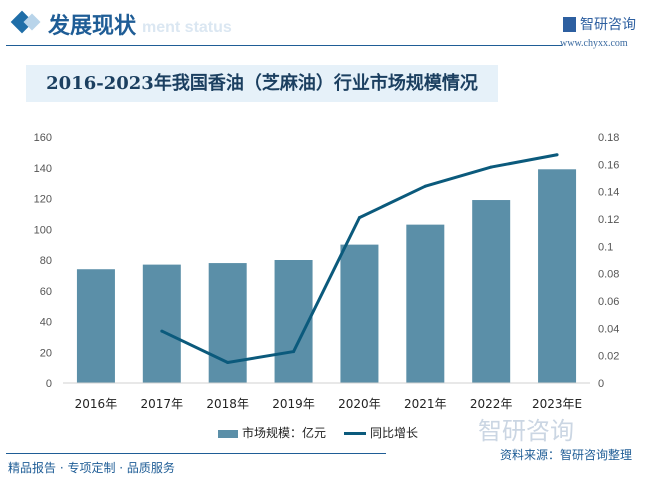  Describe the element at coordinates (608, 138) in the screenshot. I see `y2-tick-label: 0.18` at that location.